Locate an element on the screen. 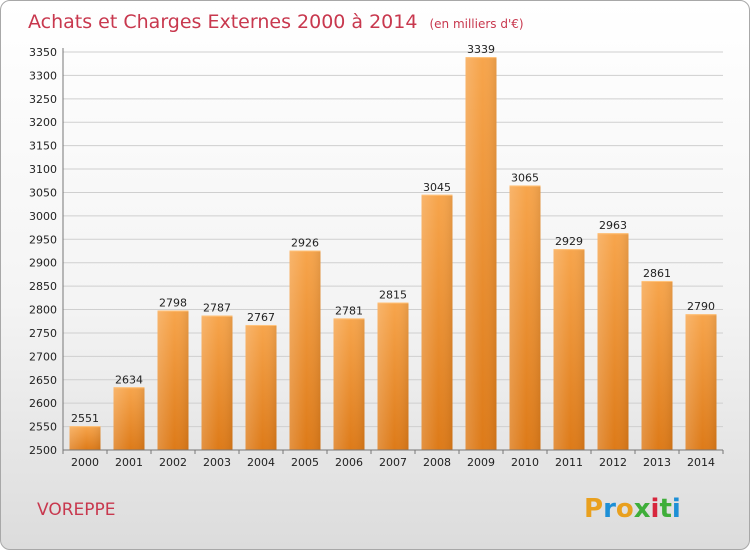 The image size is (750, 550). y-tick-label: 2900 is located at coordinates (43, 263).